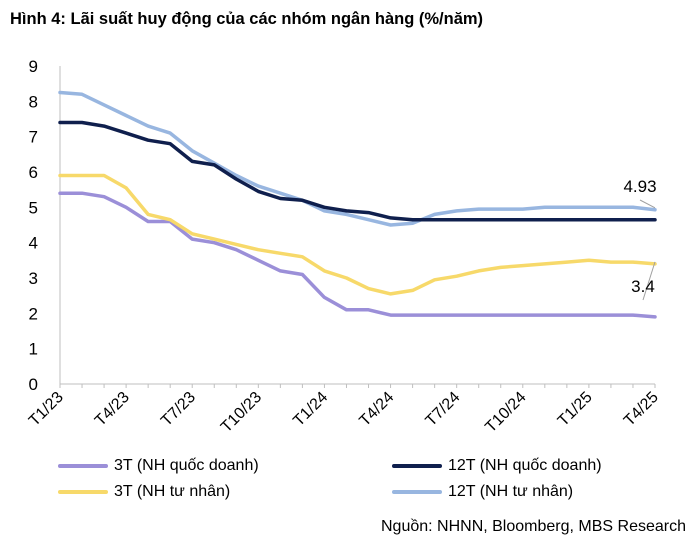 The width and height of the screenshot is (700, 548). Describe the element at coordinates (33, 66) in the screenshot. I see `y-tick-label: 9` at that location.